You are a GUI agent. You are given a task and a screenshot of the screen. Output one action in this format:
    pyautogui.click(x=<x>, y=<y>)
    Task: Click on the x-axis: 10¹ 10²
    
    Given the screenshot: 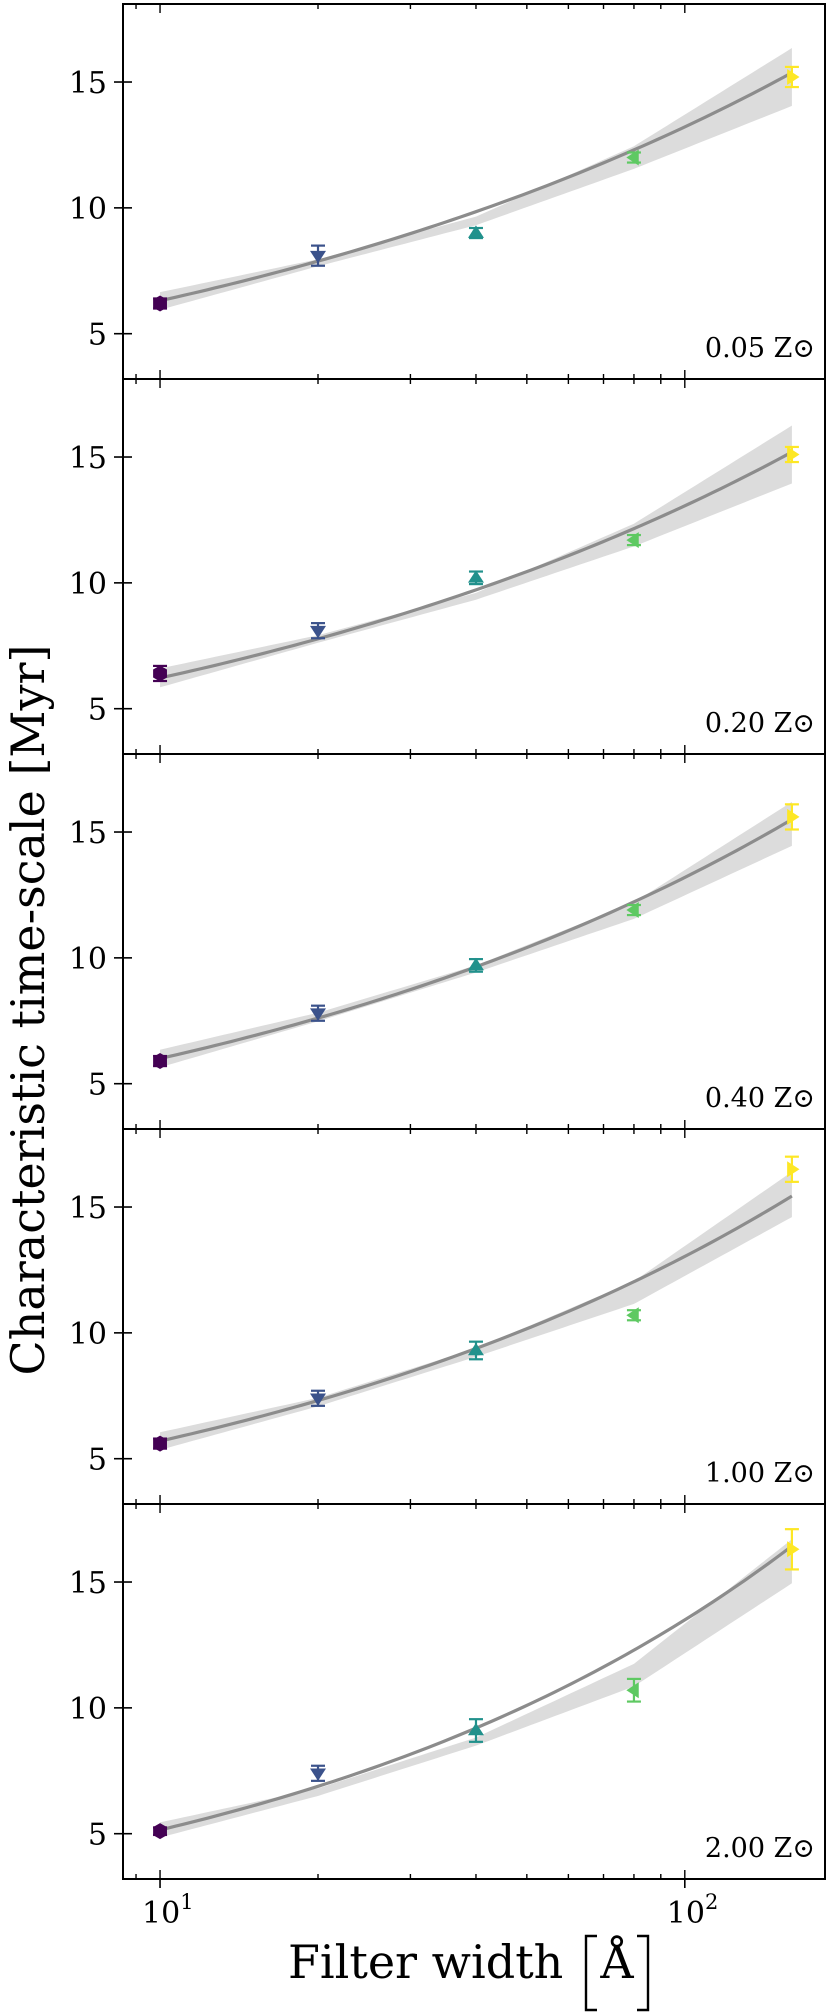 What is the action you would take?
    pyautogui.click(x=430, y=1905)
    